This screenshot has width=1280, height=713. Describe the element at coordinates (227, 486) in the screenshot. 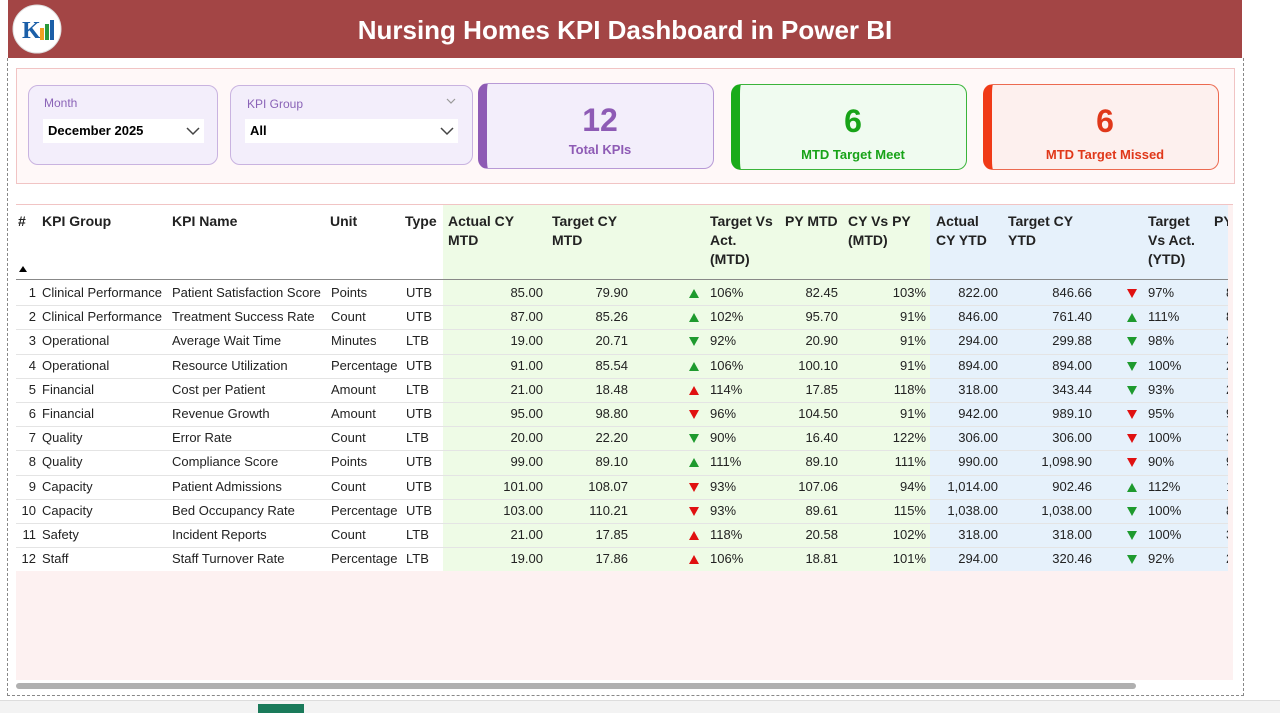

I see `table-cell: Patient Admissions` at that location.